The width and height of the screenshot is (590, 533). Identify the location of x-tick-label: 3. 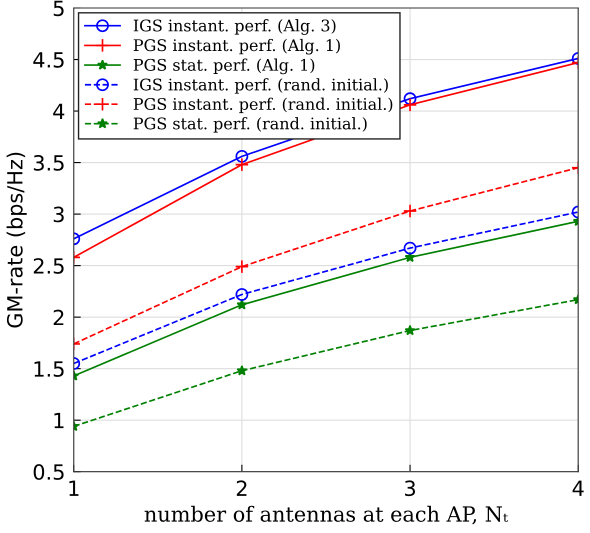
(410, 488).